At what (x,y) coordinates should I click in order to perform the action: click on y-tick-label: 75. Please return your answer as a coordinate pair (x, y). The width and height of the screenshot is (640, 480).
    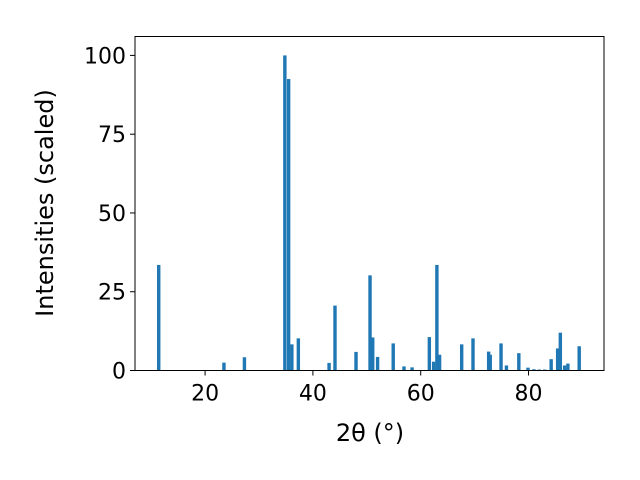
    Looking at the image, I should click on (112, 135).